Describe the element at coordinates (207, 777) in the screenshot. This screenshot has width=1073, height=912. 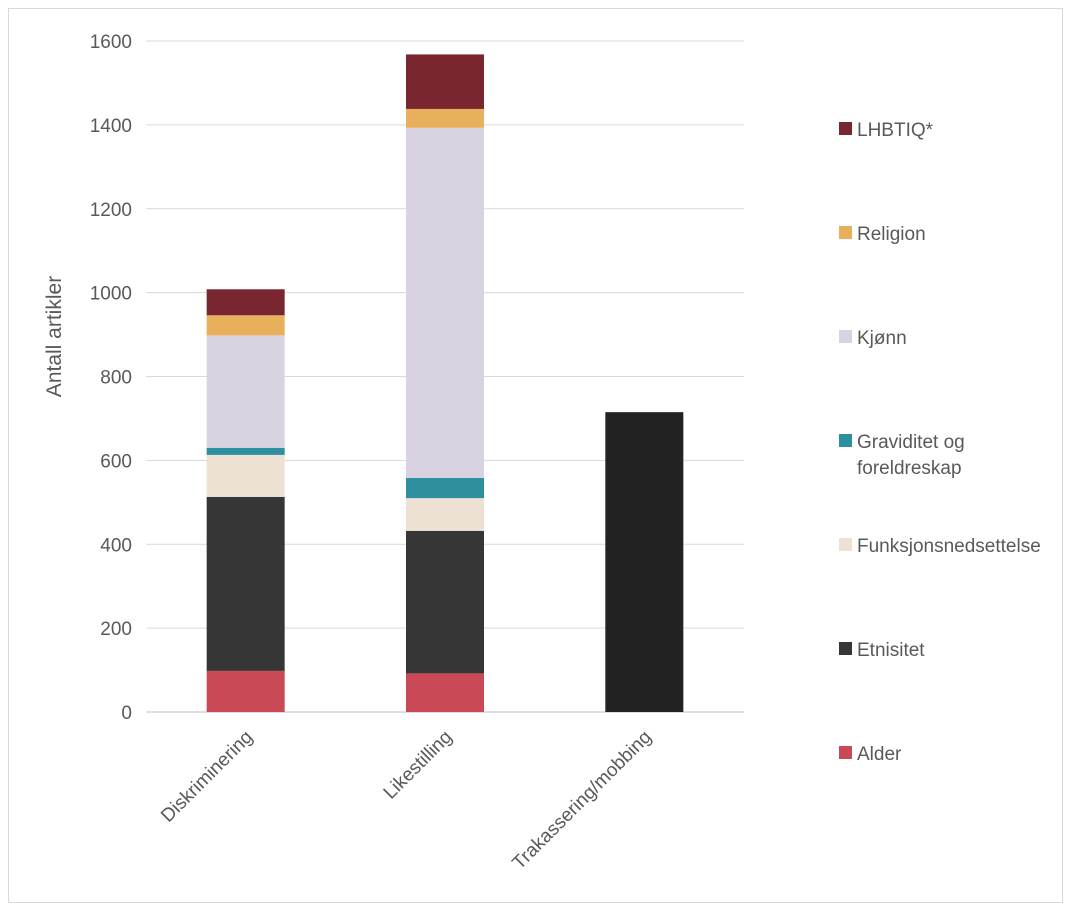
I see `x-tick-label: Diskriminering` at that location.